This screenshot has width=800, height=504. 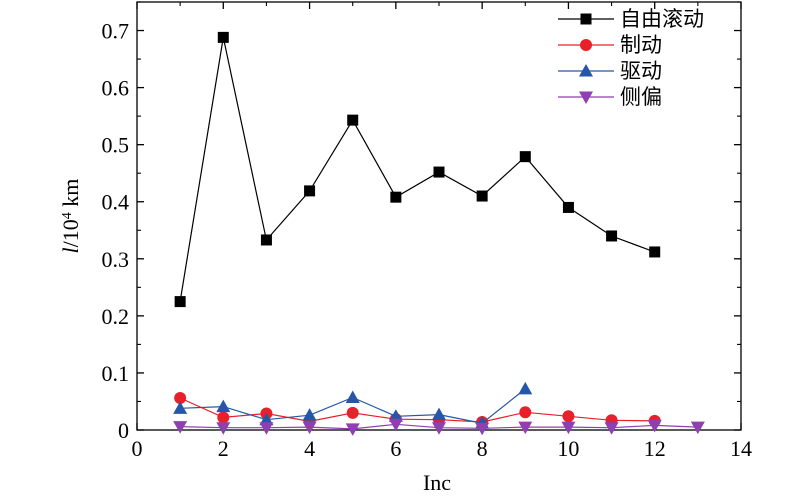 What do you see at coordinates (116, 202) in the screenshot?
I see `y-tick-label: 0.4` at bounding box center [116, 202].